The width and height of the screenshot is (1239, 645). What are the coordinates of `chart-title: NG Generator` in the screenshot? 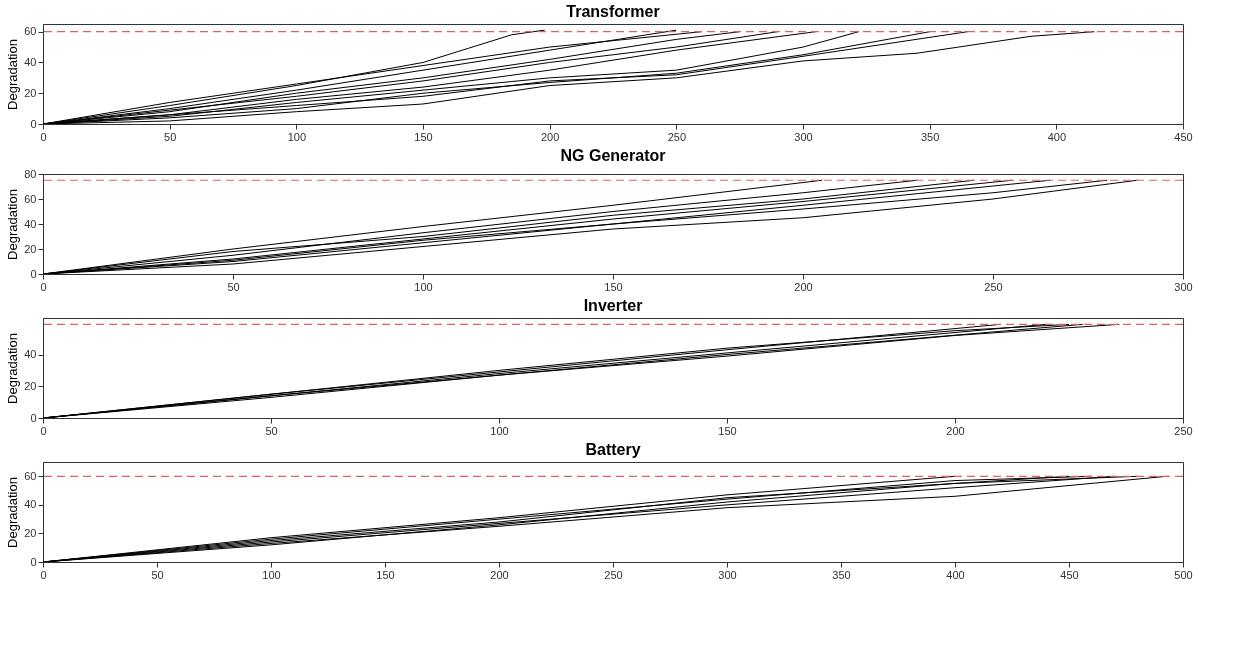 It's located at (613, 155).